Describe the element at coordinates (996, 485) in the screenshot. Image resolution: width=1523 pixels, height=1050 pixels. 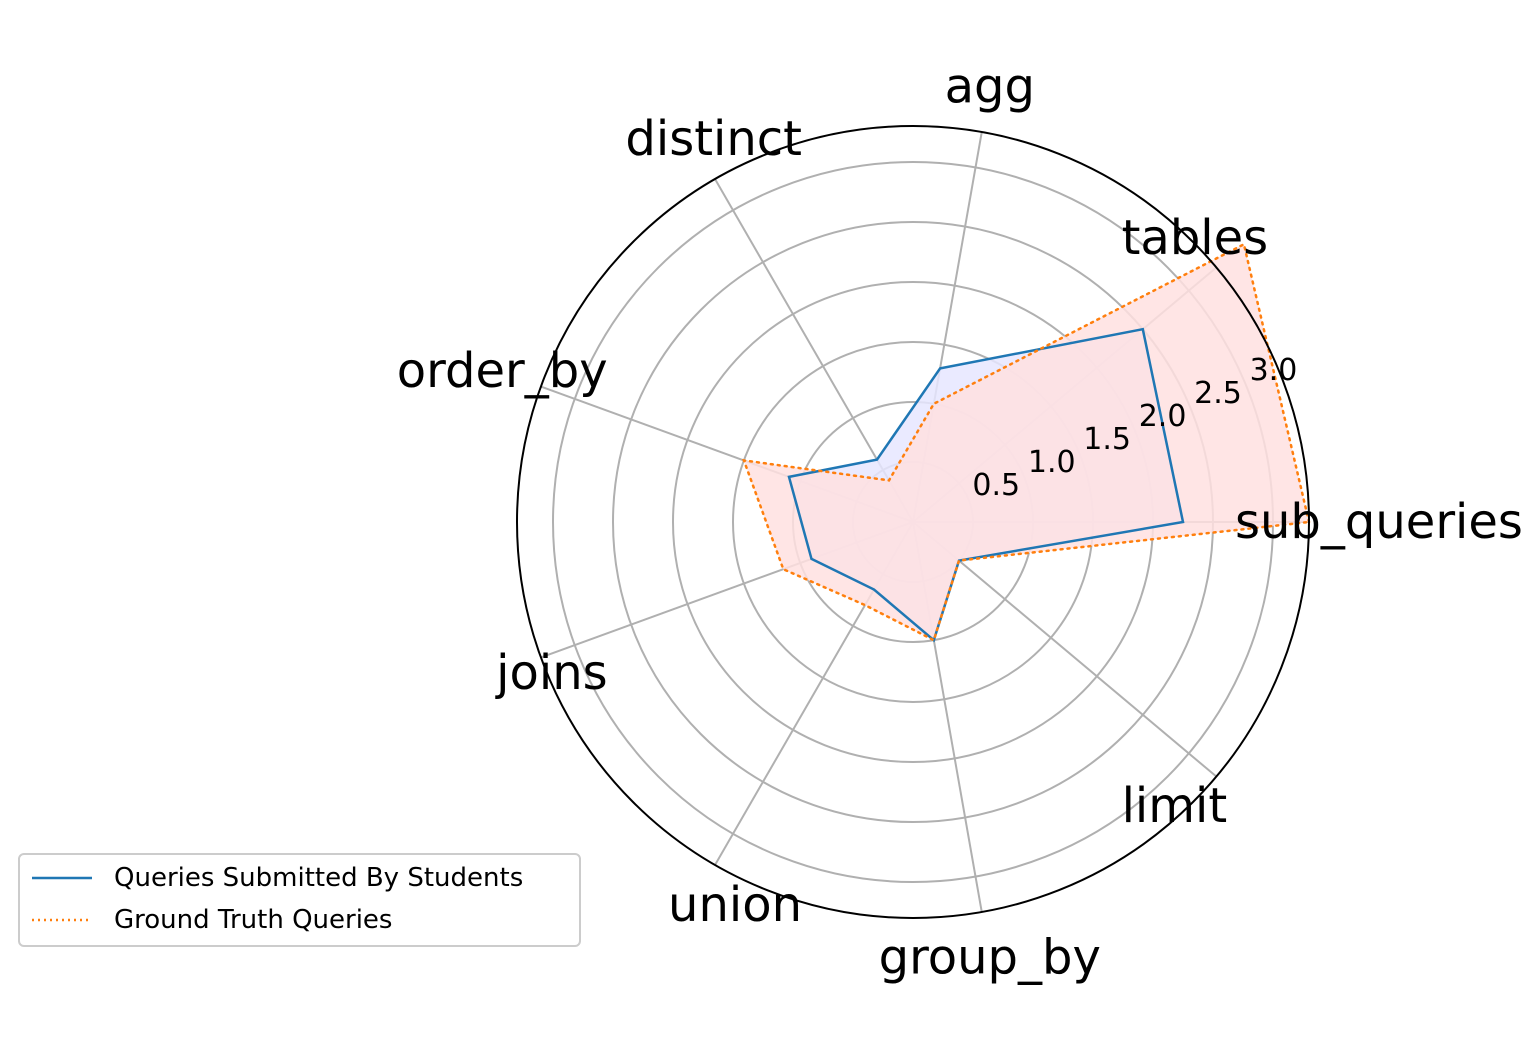
I see `radial-tick-label: 0.5` at that location.